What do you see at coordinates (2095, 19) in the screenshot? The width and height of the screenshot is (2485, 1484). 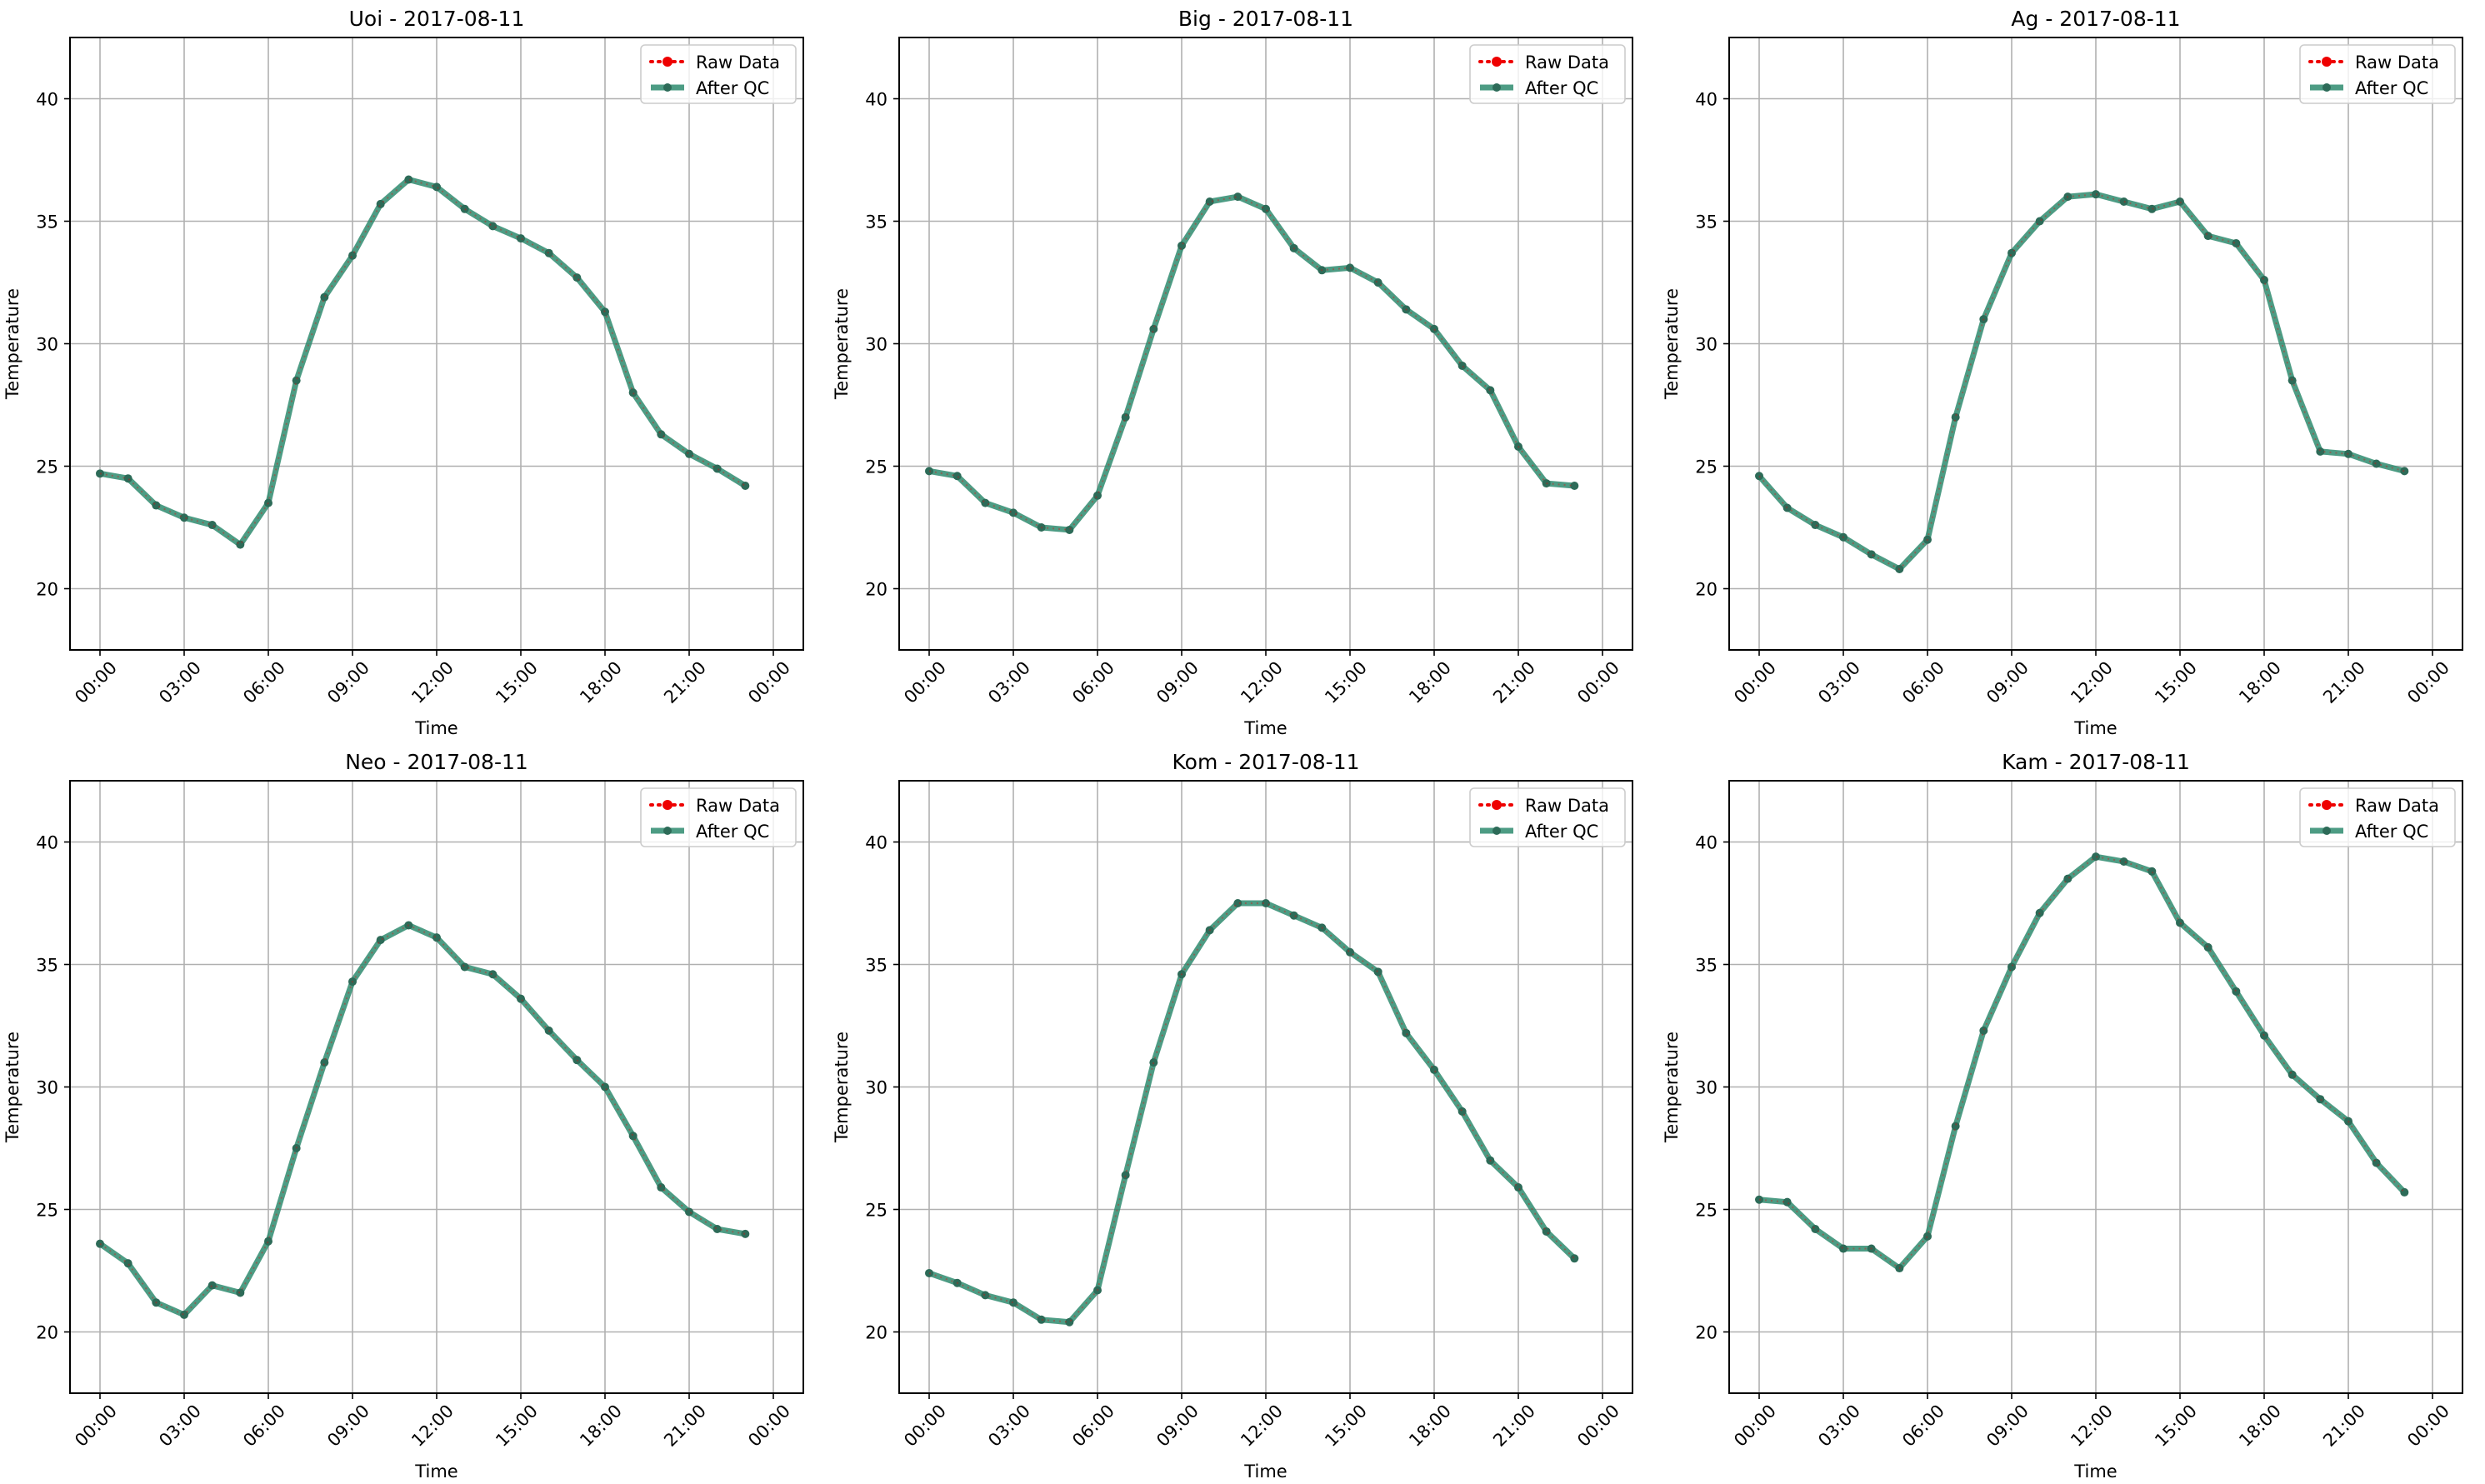 I see `subplot-title: Ag - 2017-08-11` at bounding box center [2095, 19].